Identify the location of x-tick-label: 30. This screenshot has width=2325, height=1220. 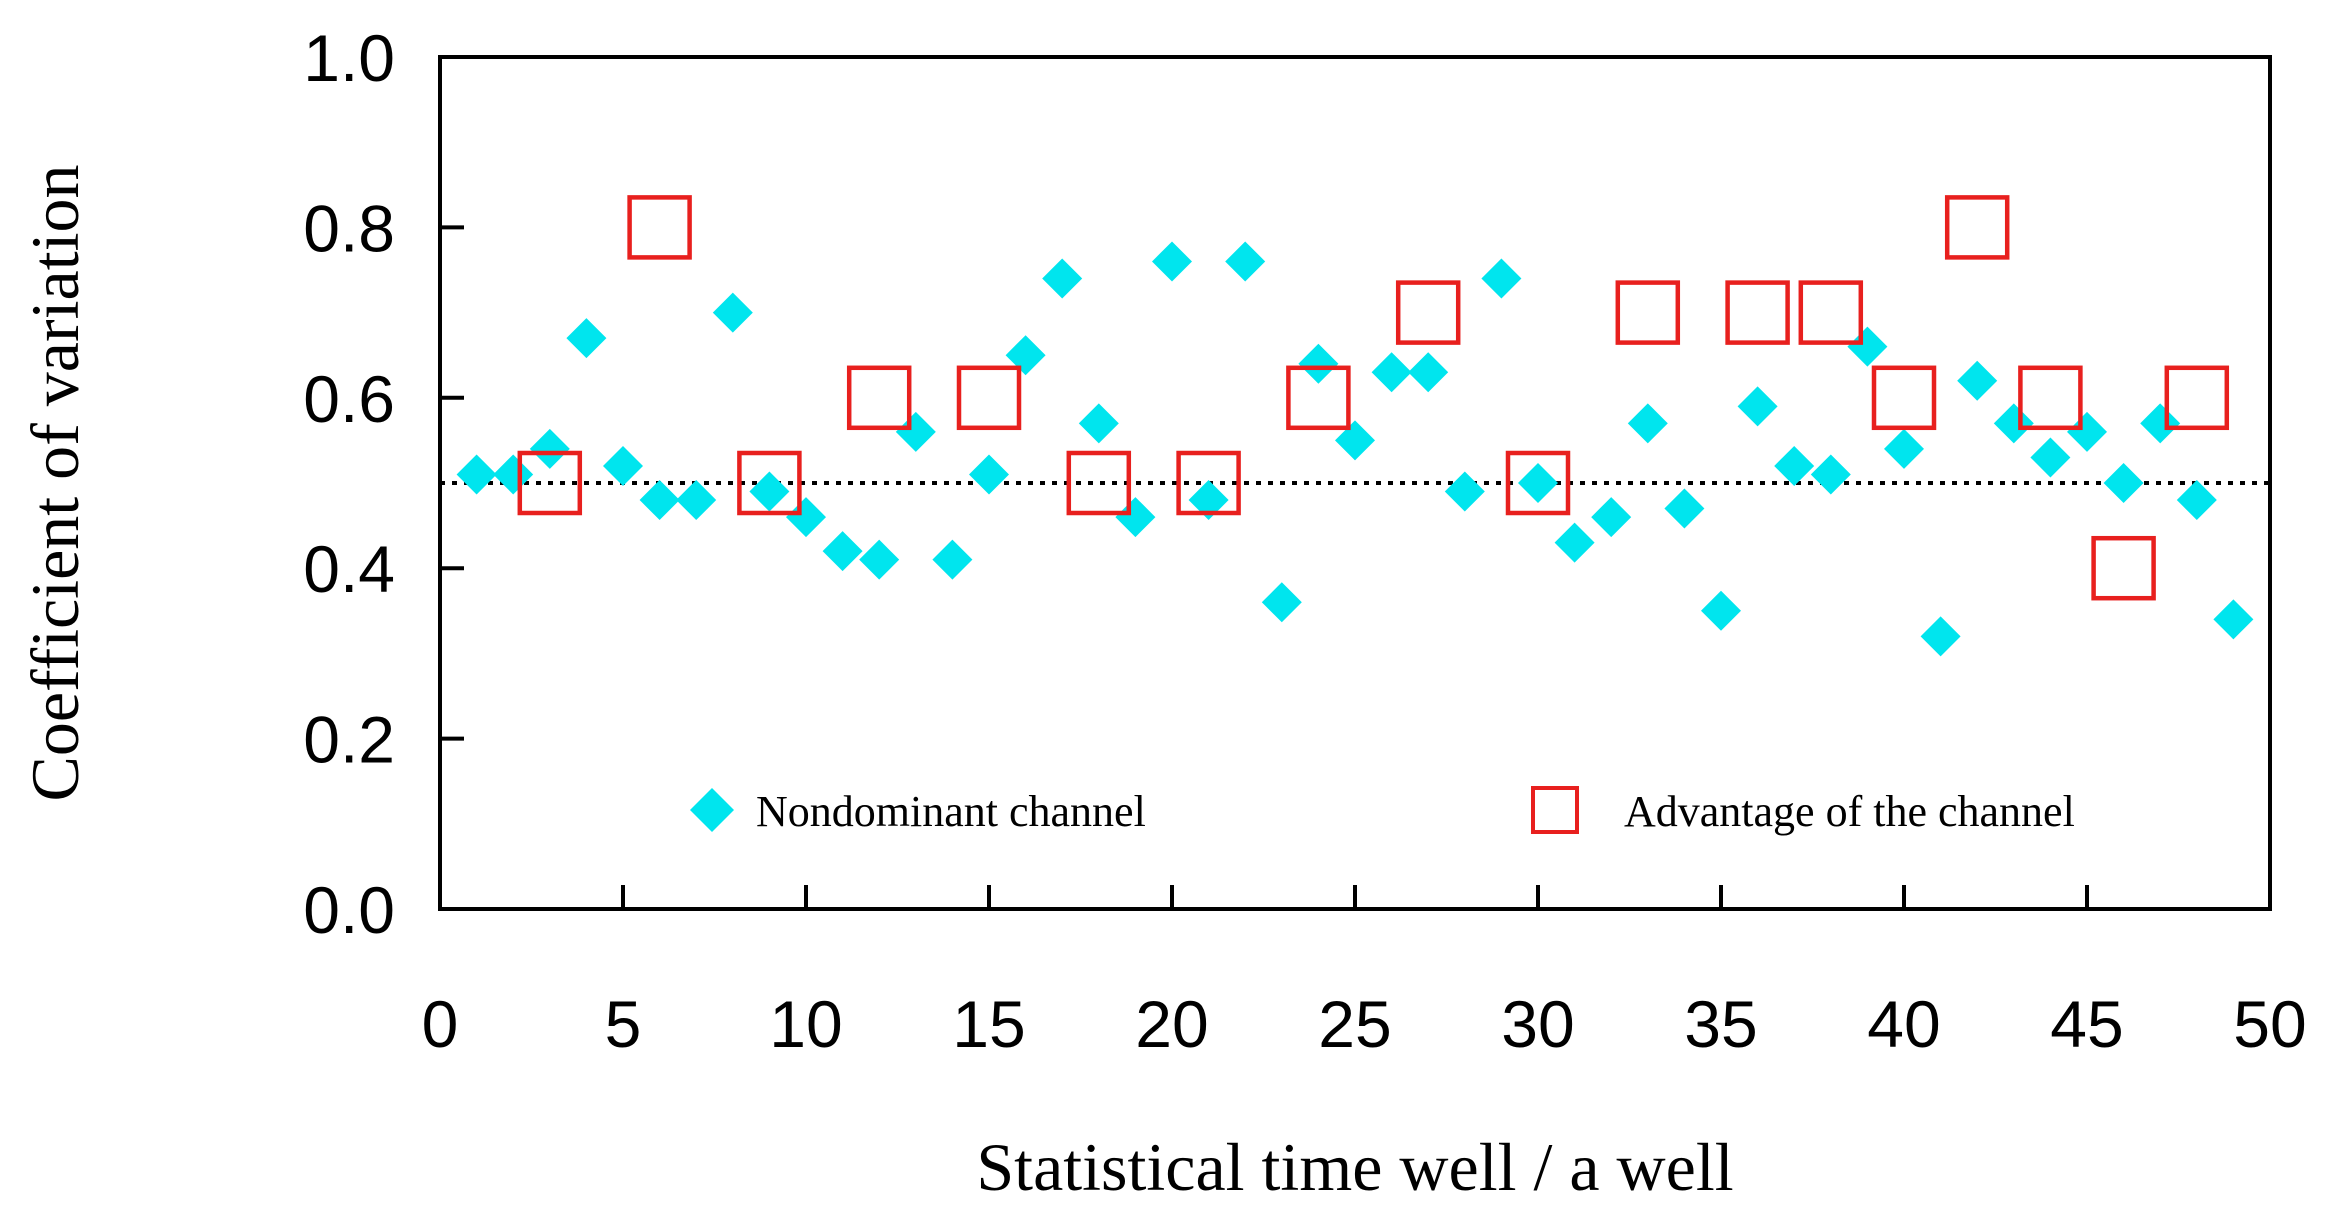
(1537, 1024).